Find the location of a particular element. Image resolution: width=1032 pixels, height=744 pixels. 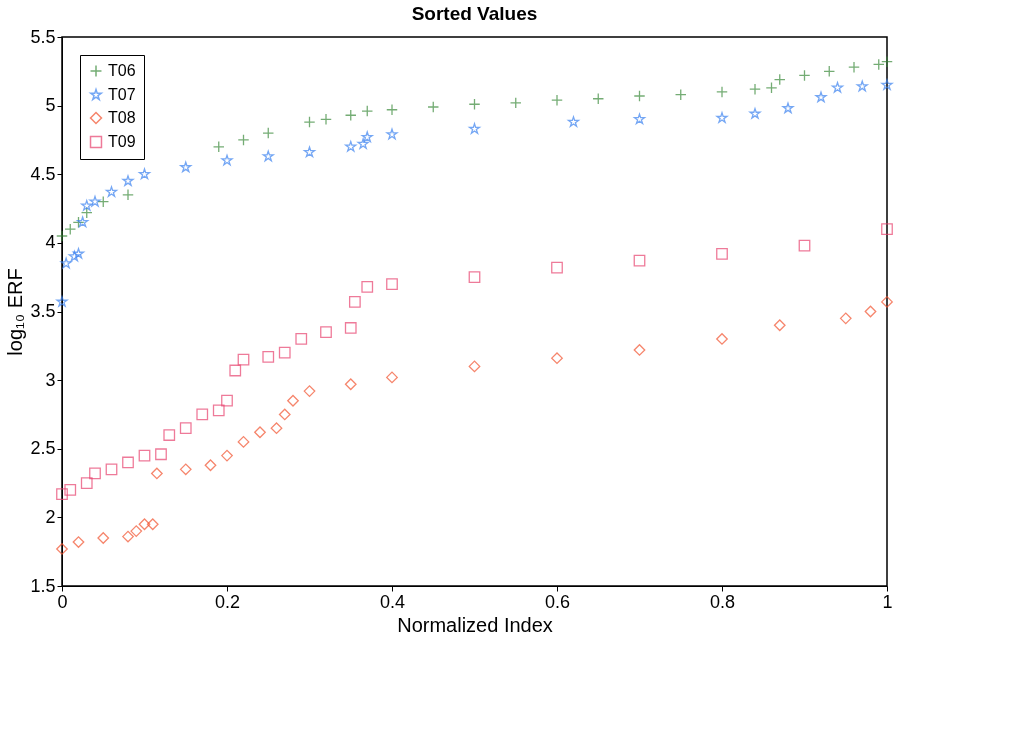

x-tick-label: 0.6 is located at coordinates (557, 601).